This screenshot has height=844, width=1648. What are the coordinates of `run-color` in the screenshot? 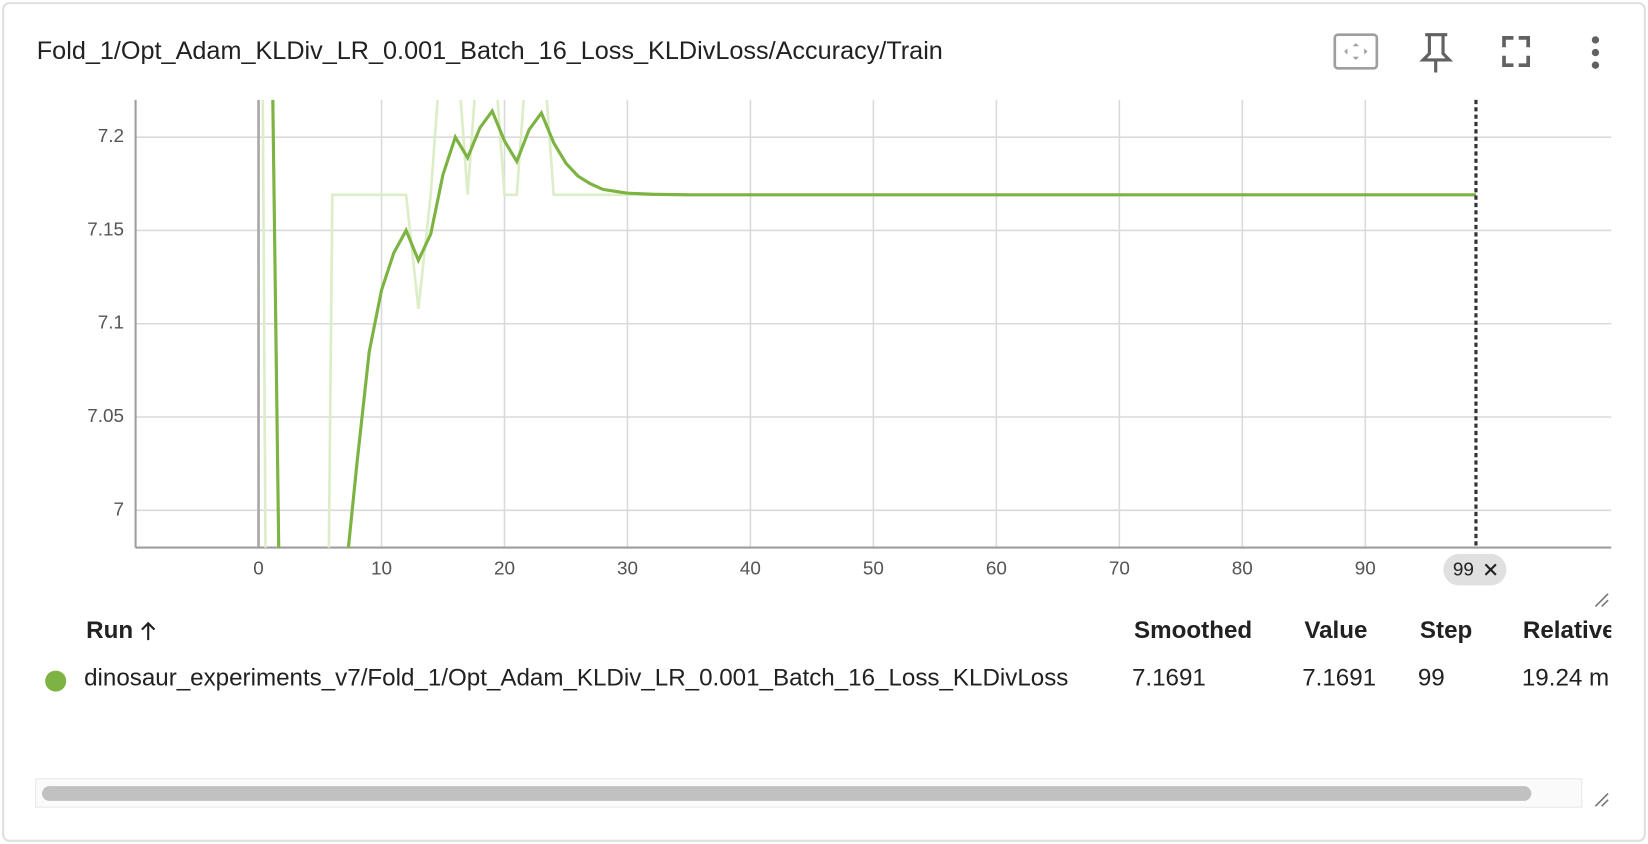 It's located at (56, 681).